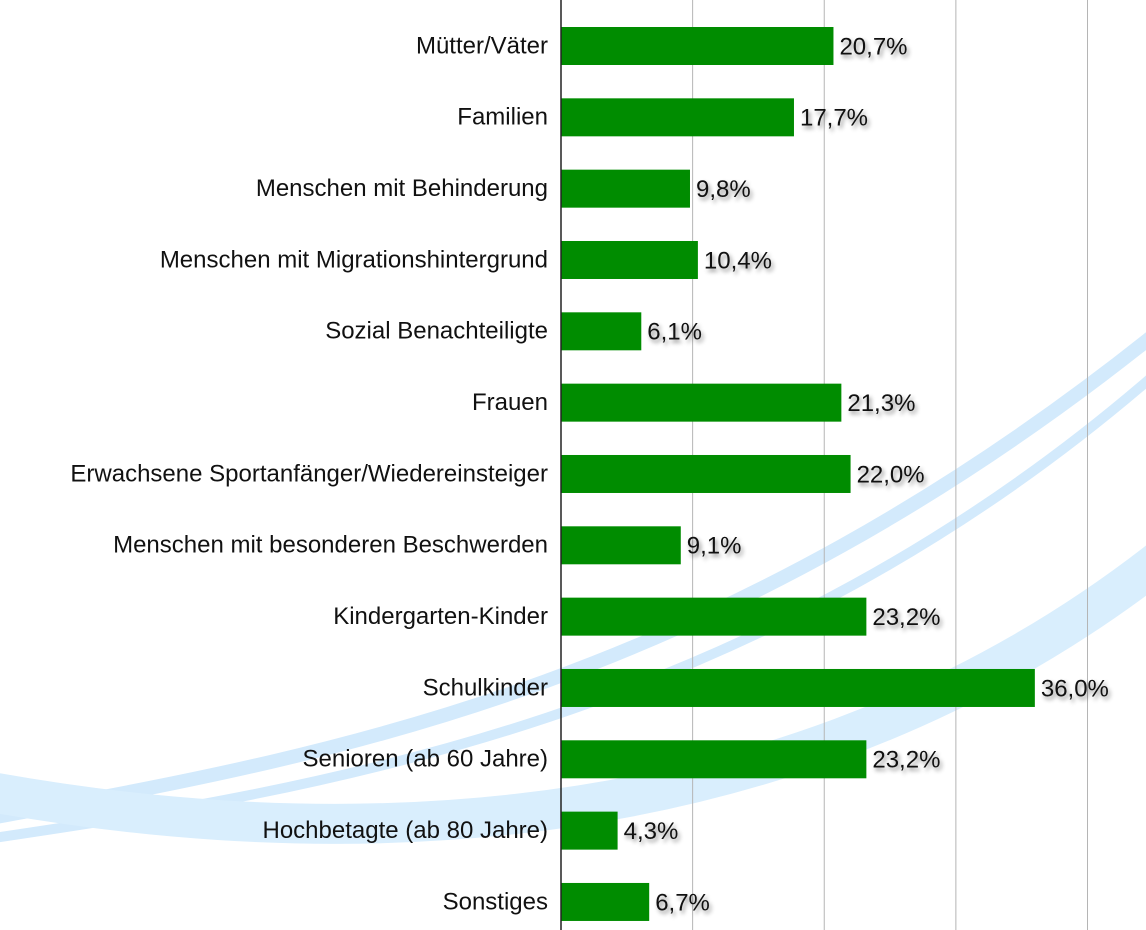 The height and width of the screenshot is (930, 1146). What do you see at coordinates (495, 901) in the screenshot?
I see `category-label: Sonstiges` at bounding box center [495, 901].